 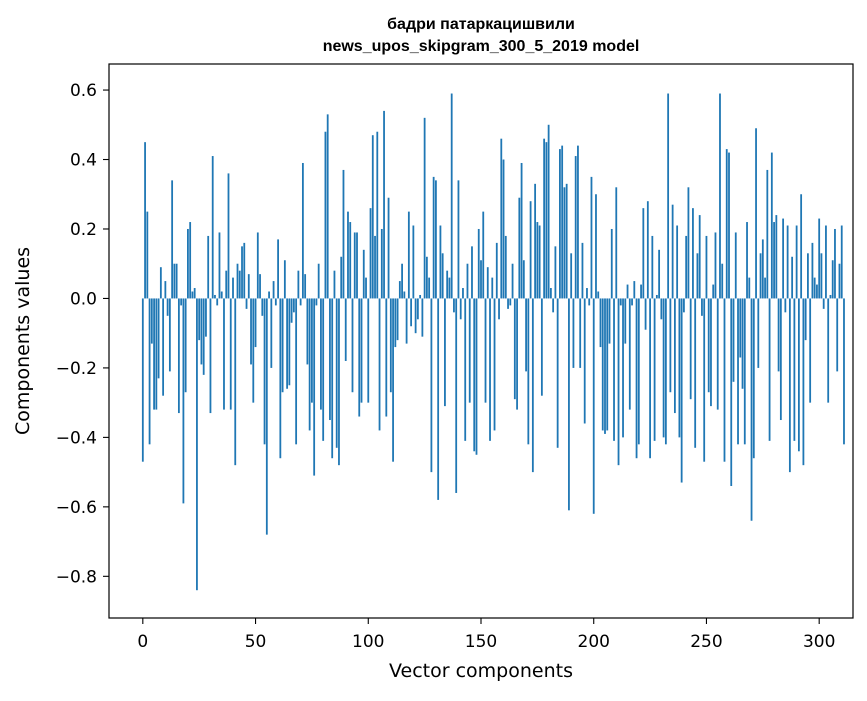 What do you see at coordinates (76, 508) in the screenshot?
I see `y-tick-label: −0.6` at bounding box center [76, 508].